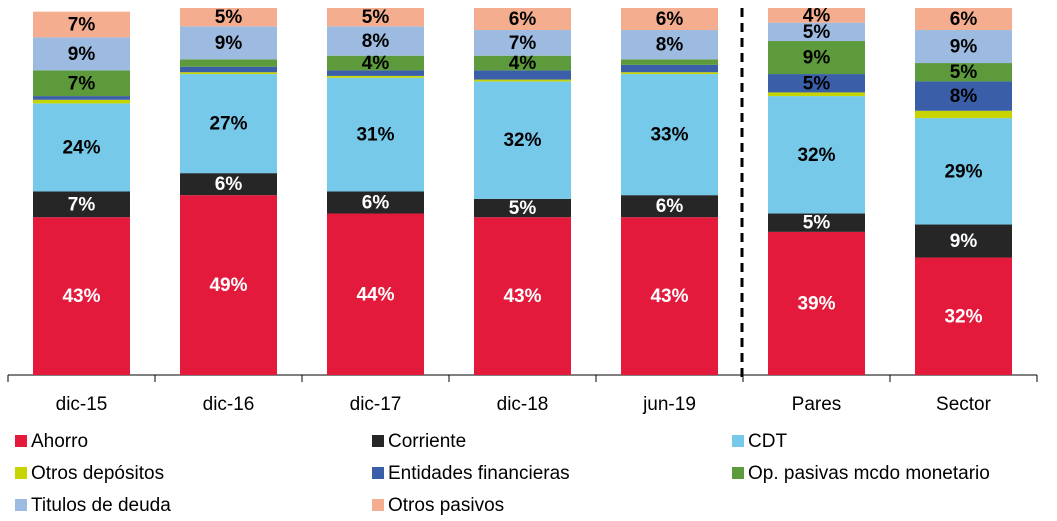 This screenshot has height=521, width=1057. Describe the element at coordinates (817, 404) in the screenshot. I see `x-tick-label: Pares` at that location.